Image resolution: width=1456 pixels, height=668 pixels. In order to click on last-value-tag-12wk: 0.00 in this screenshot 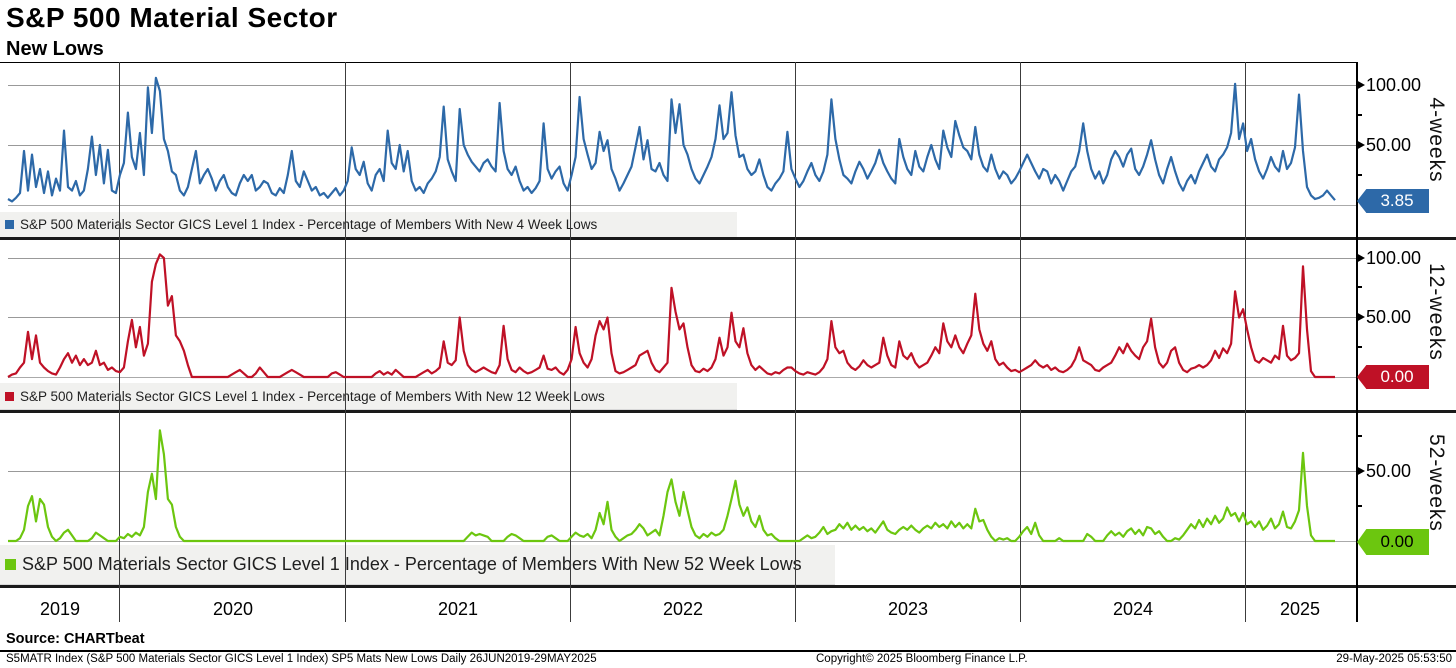, I will do `click(1393, 377)`.